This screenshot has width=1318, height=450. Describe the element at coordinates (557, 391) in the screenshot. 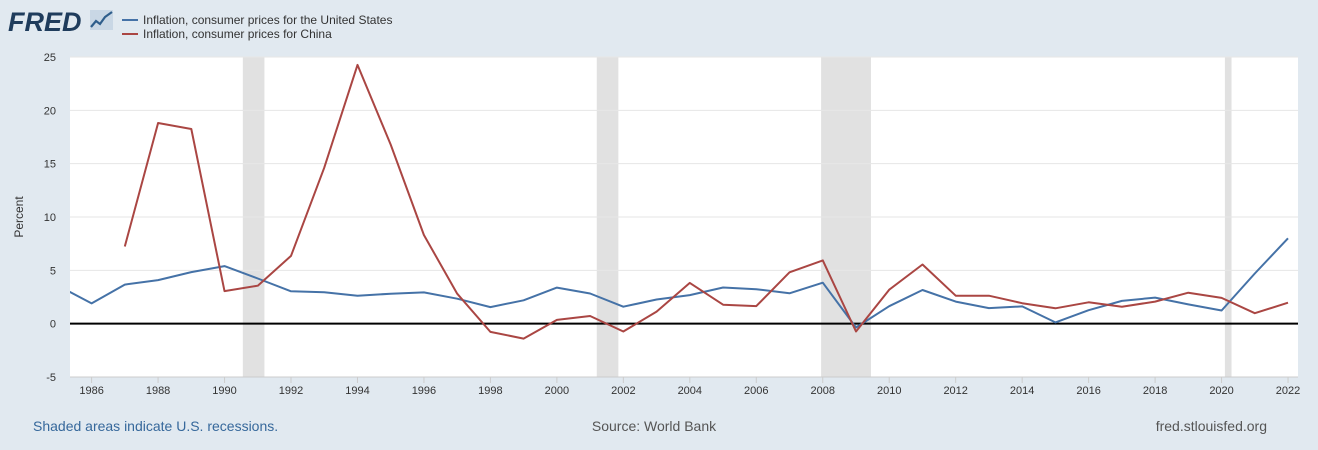

I see `x-tick-label: 2000` at that location.